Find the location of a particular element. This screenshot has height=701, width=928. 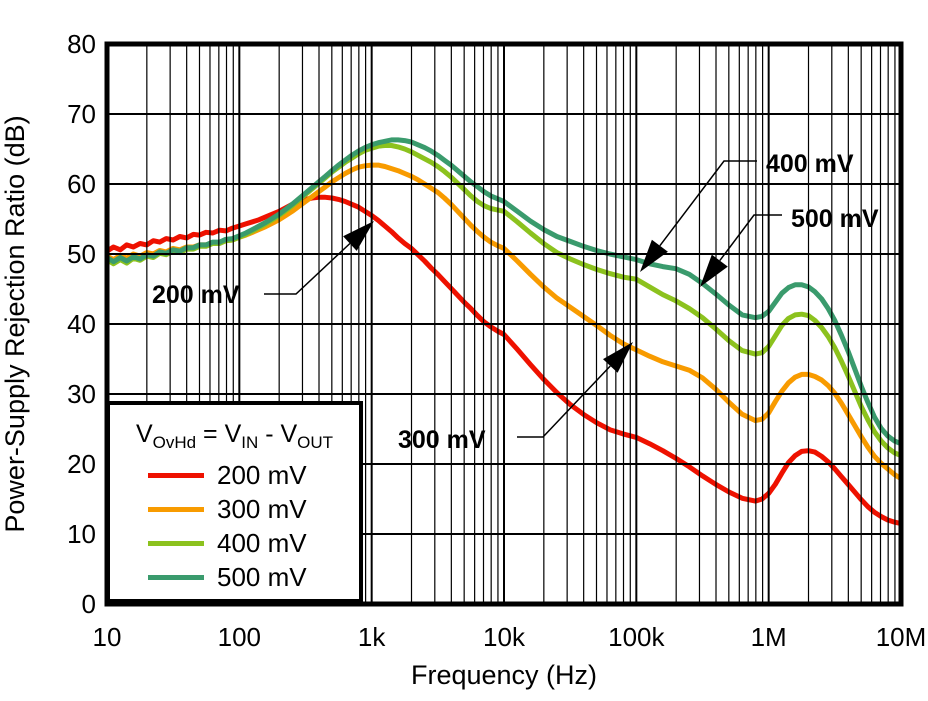

legend-item-200-mv: 200 mV is located at coordinates (234, 475).